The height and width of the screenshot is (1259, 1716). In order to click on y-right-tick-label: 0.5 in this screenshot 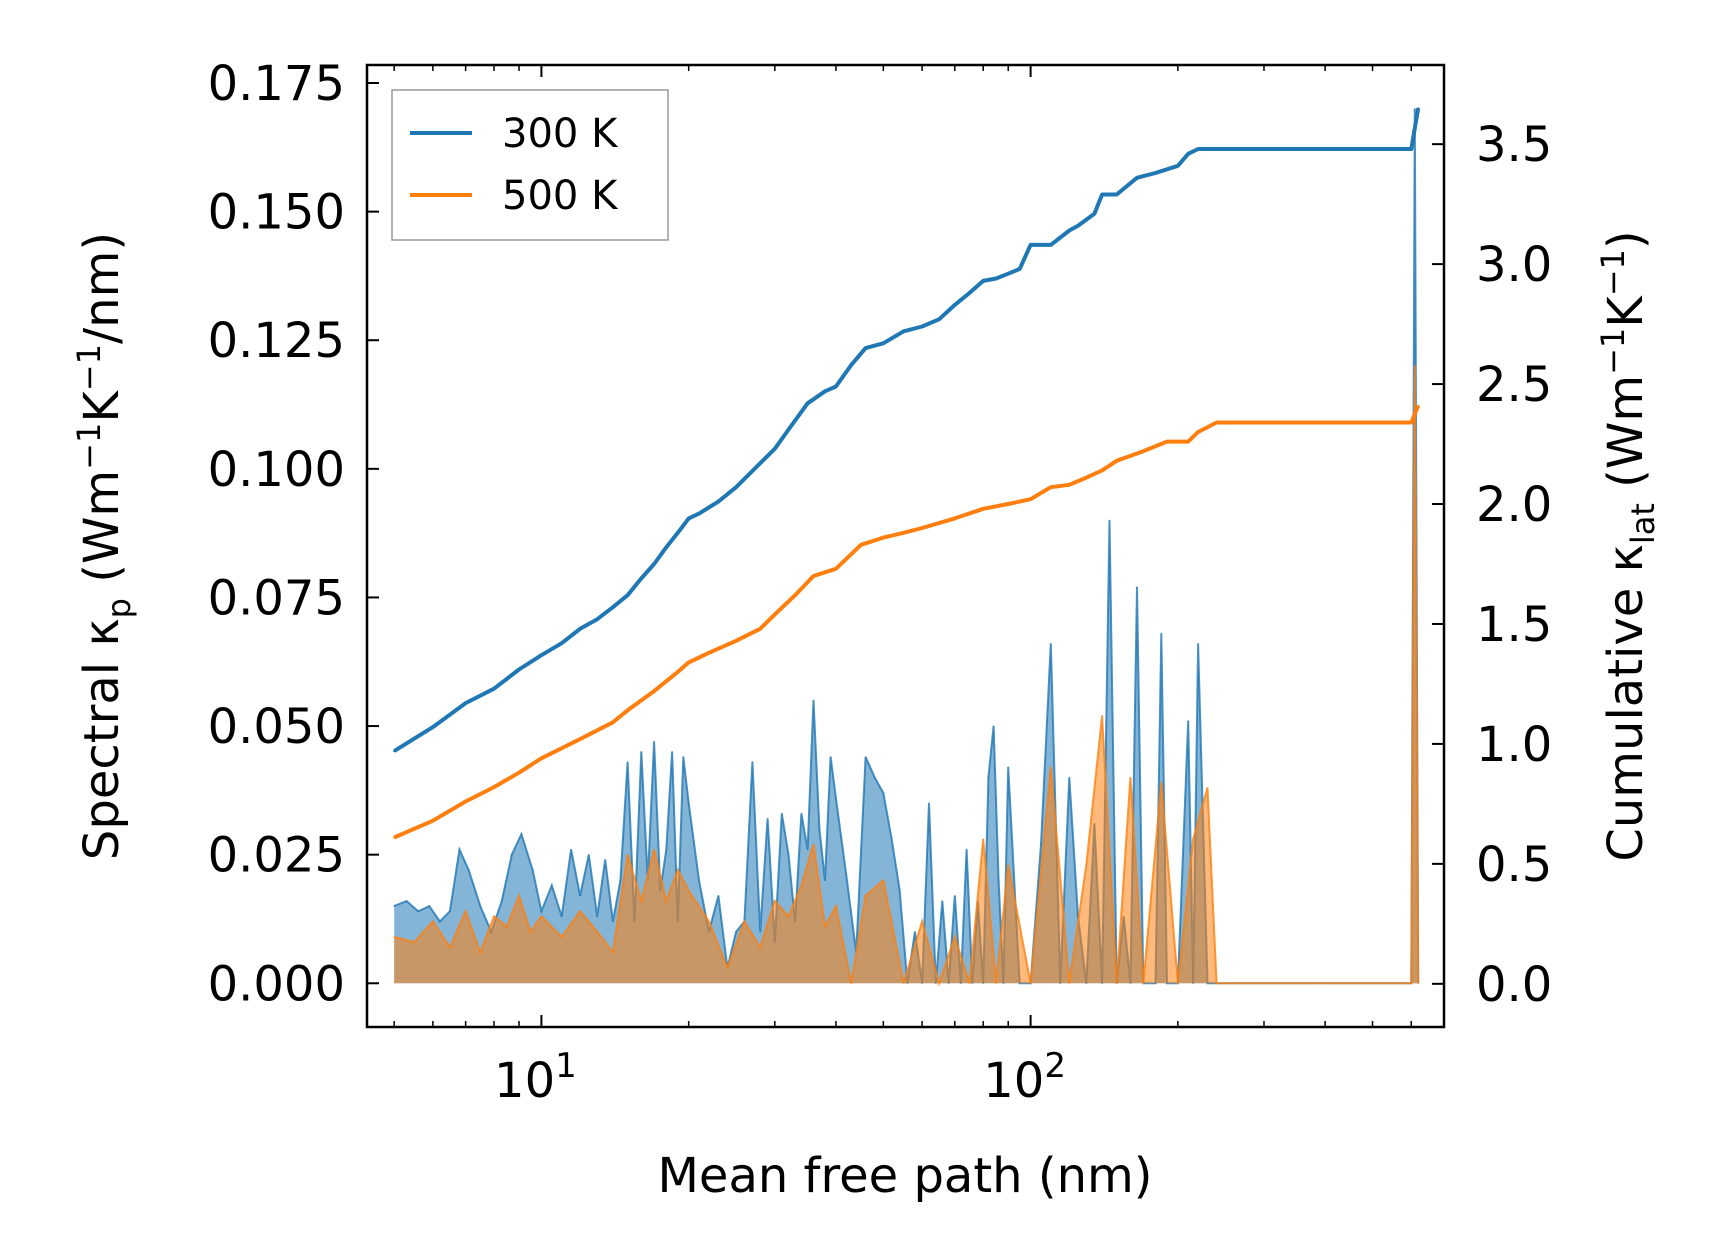, I will do `click(1514, 865)`.